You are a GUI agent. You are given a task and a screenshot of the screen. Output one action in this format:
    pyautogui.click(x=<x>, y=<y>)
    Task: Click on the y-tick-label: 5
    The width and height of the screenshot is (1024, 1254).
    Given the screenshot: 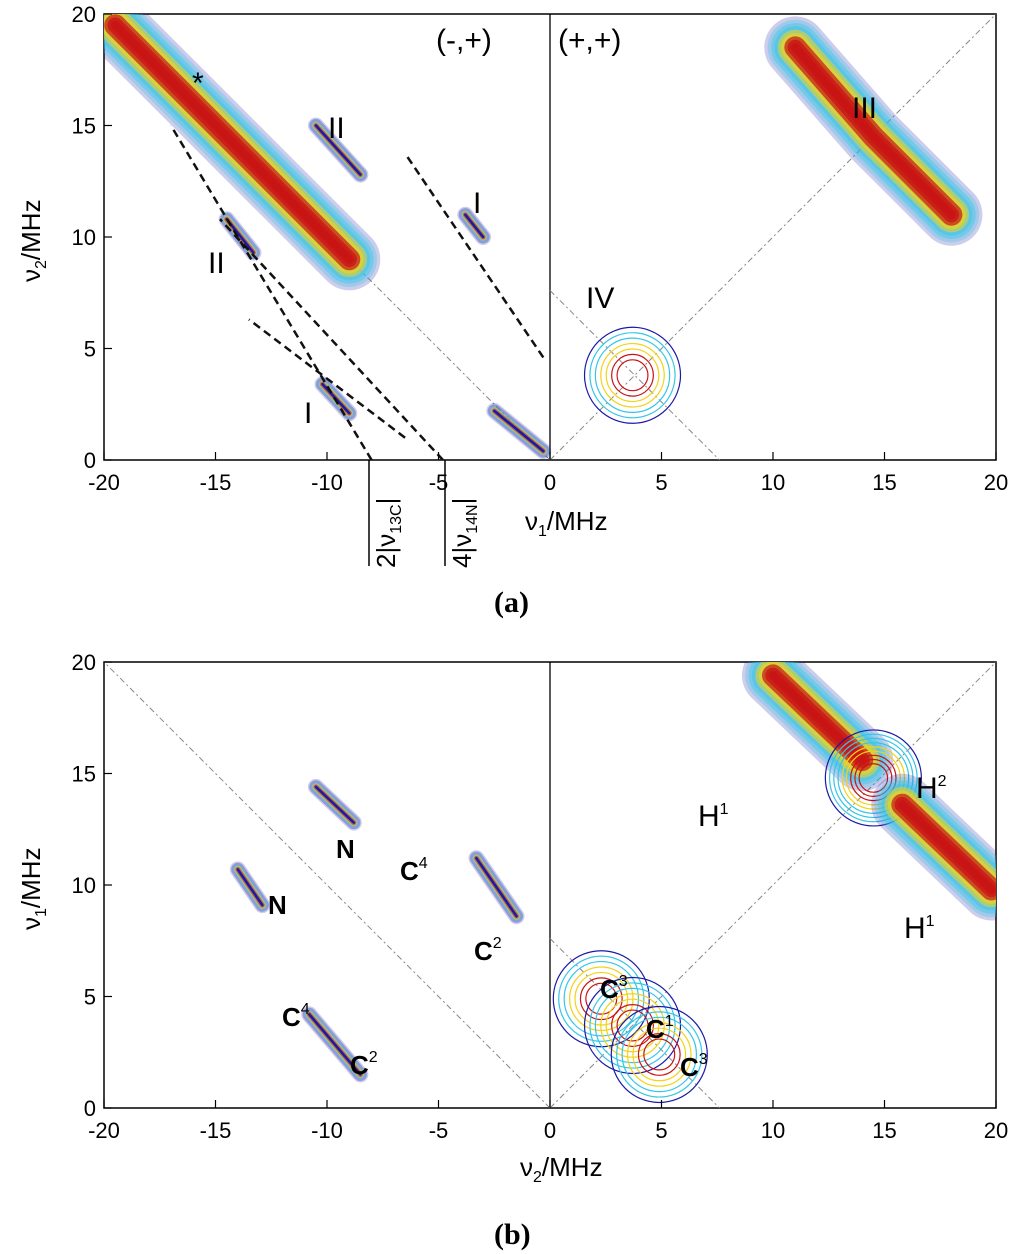 What is the action you would take?
    pyautogui.click(x=90, y=997)
    